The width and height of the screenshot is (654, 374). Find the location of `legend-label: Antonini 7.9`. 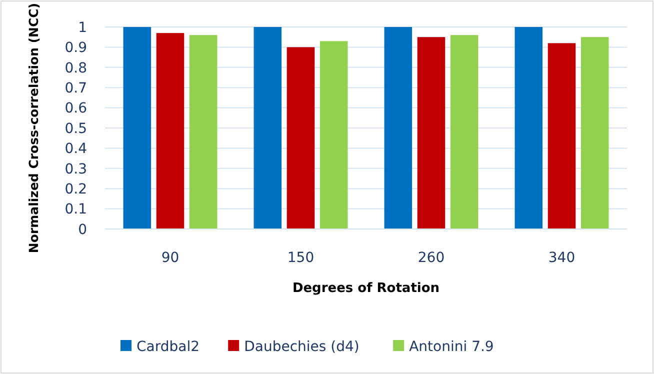

legend-label: Antonini 7.9 is located at coordinates (451, 346).